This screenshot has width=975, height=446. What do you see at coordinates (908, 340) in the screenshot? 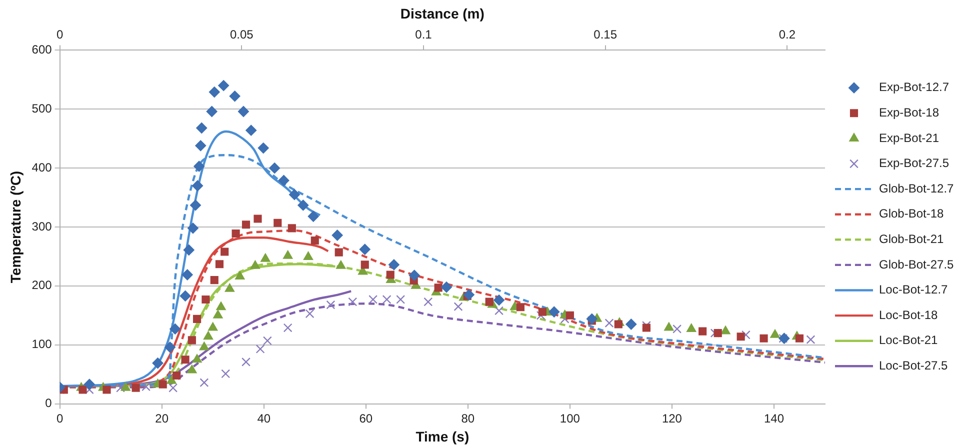
I see `legend-label: Loc-Bot-21` at bounding box center [908, 340].